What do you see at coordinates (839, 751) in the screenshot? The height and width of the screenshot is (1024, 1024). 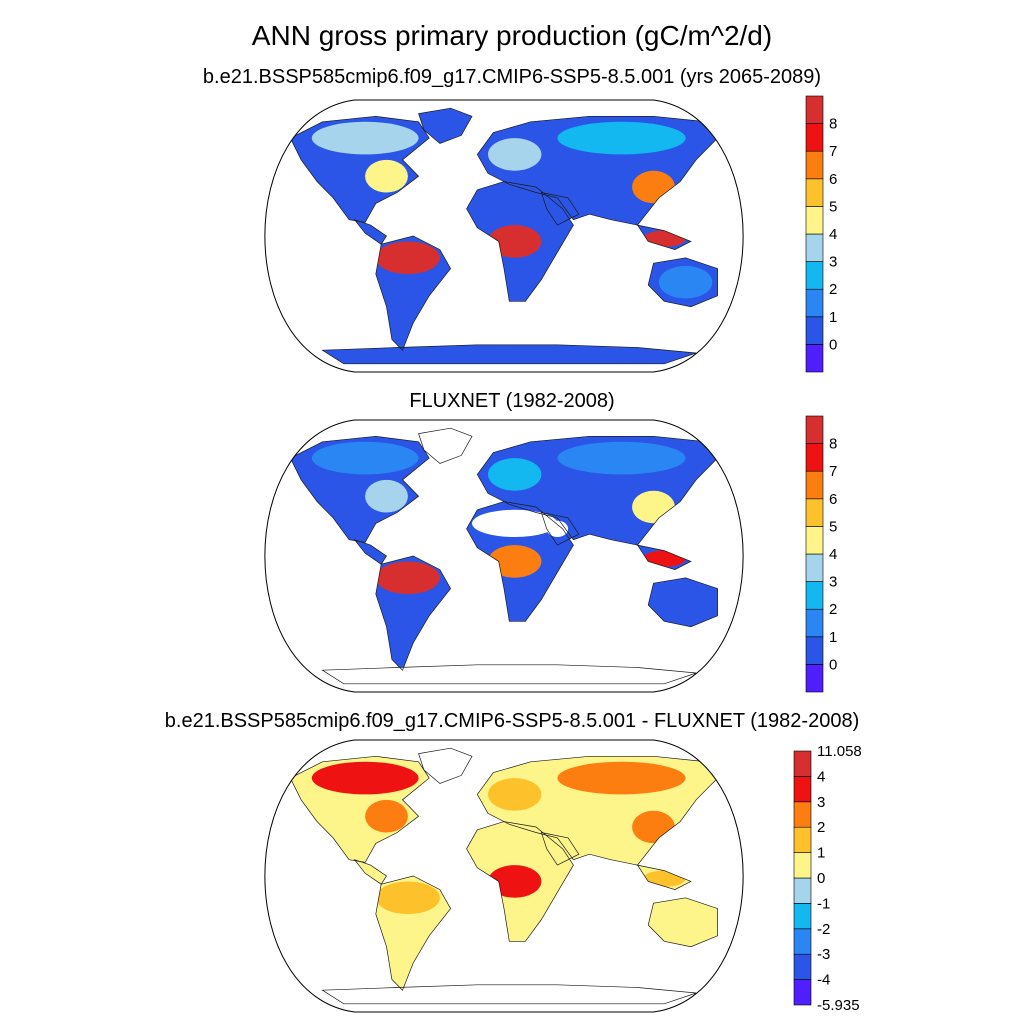 I see `colorbar-label: 11.058` at bounding box center [839, 751].